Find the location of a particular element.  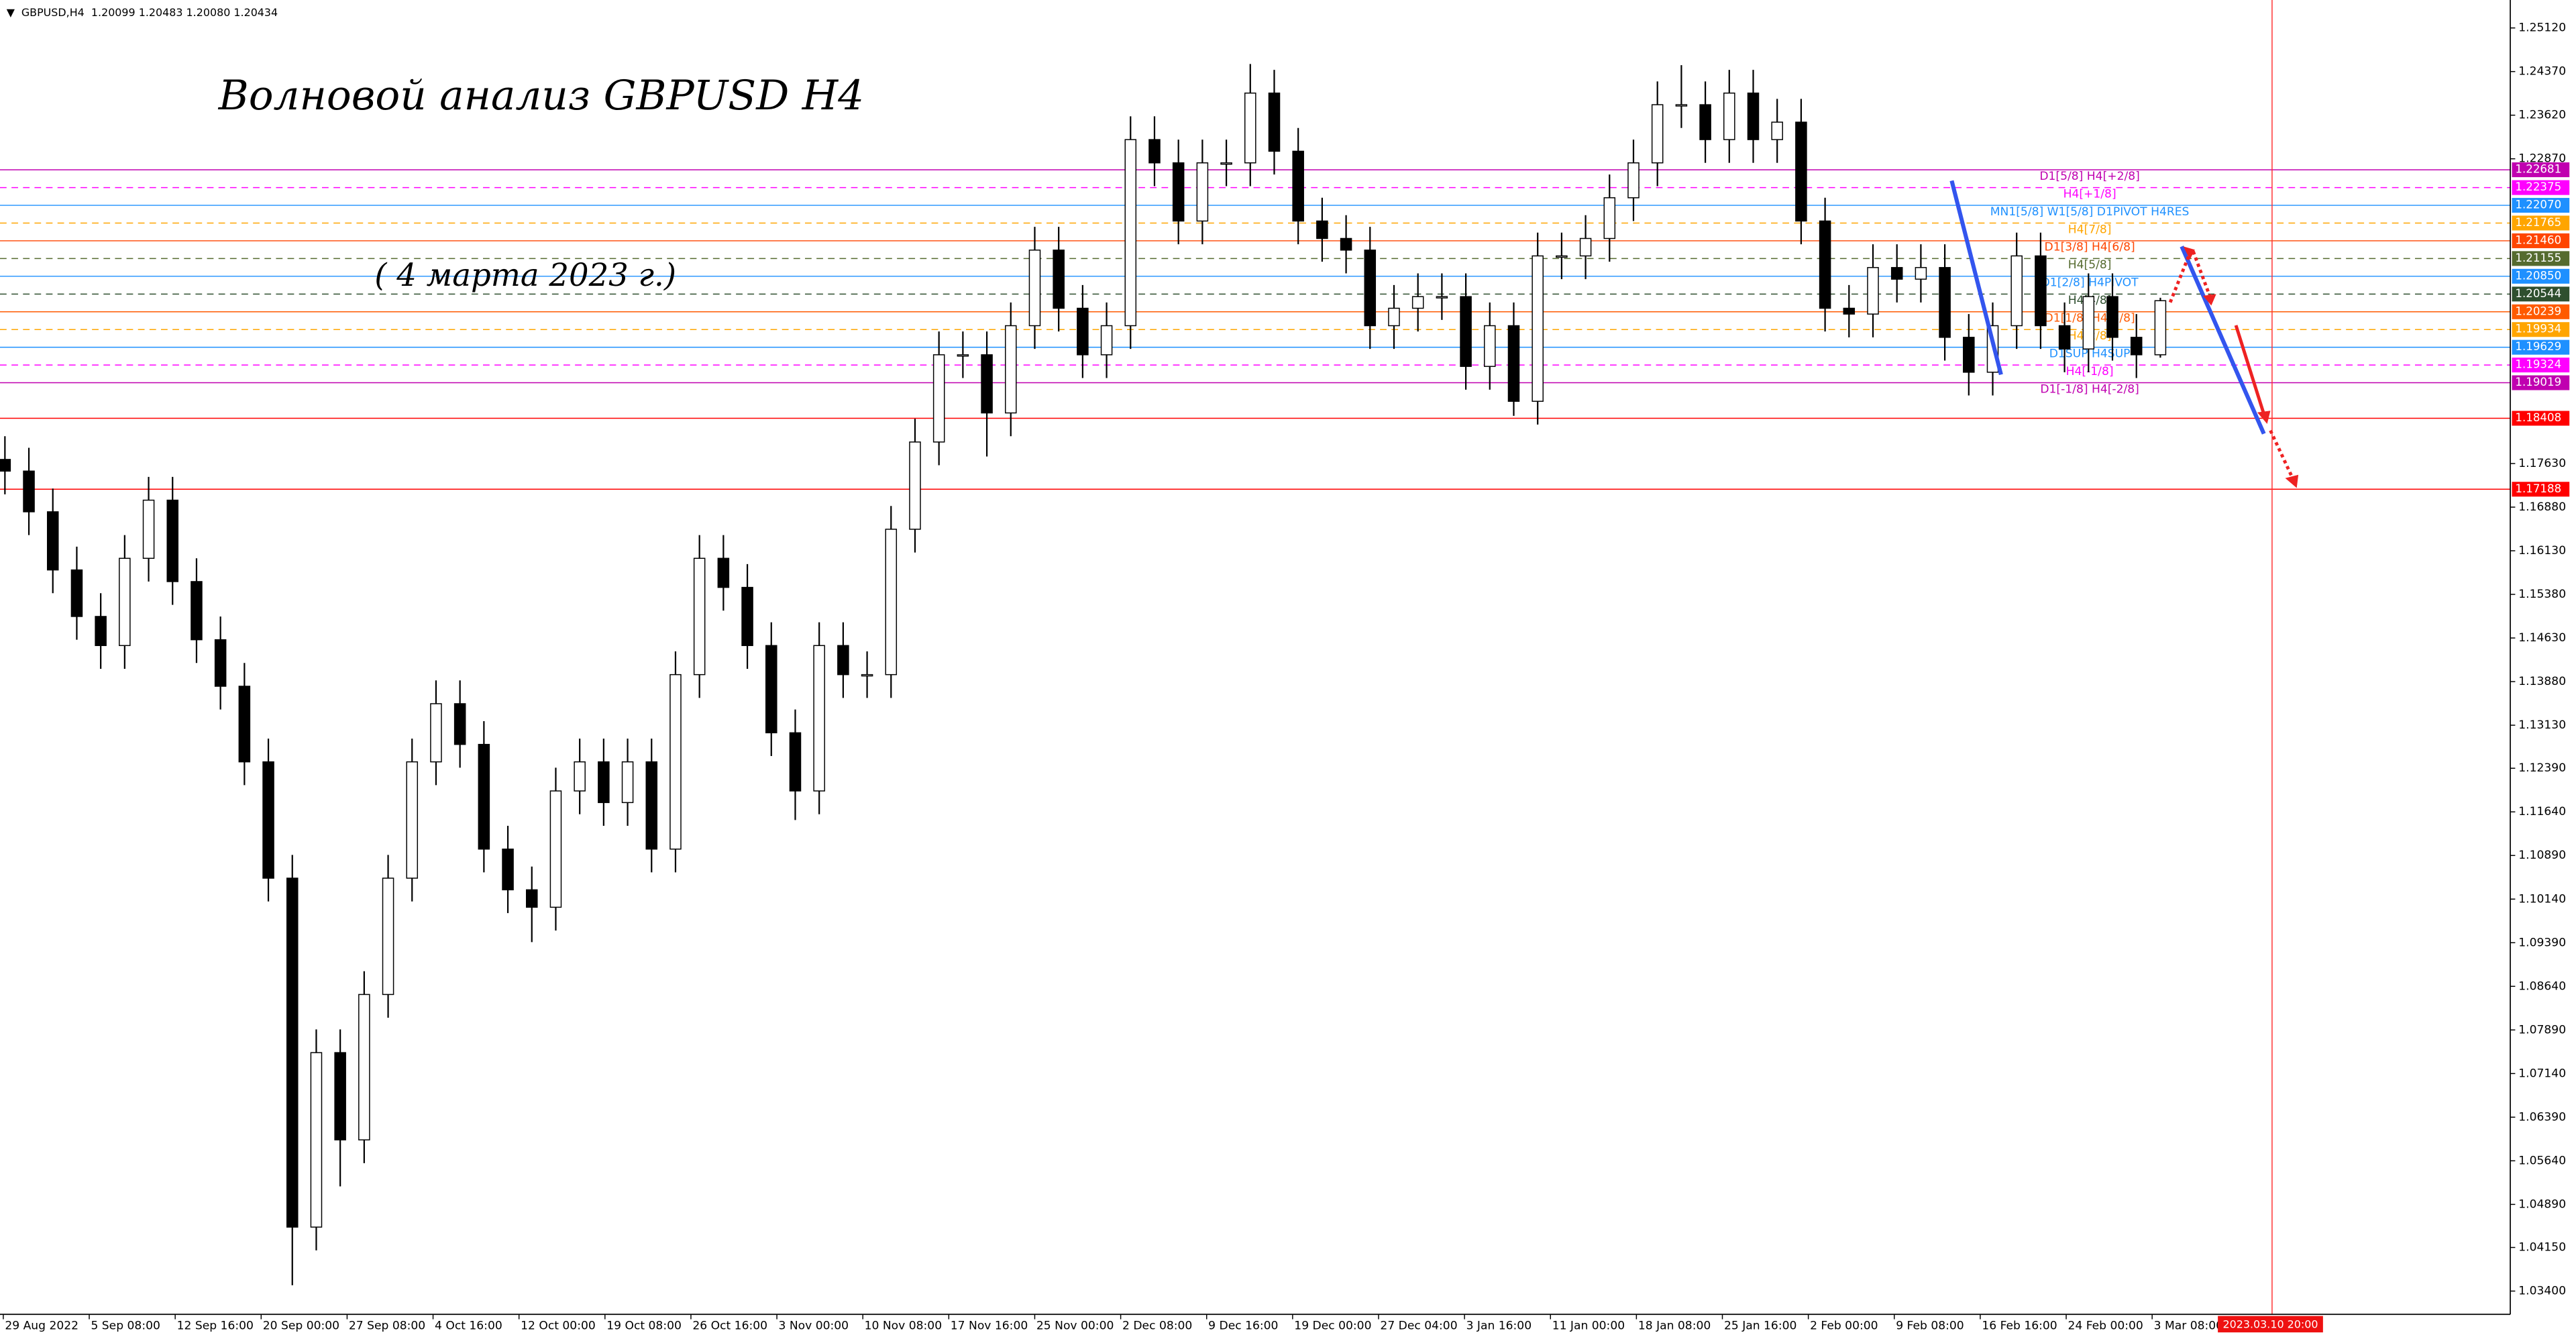

level-price: 1.18408 is located at coordinates (2538, 417).